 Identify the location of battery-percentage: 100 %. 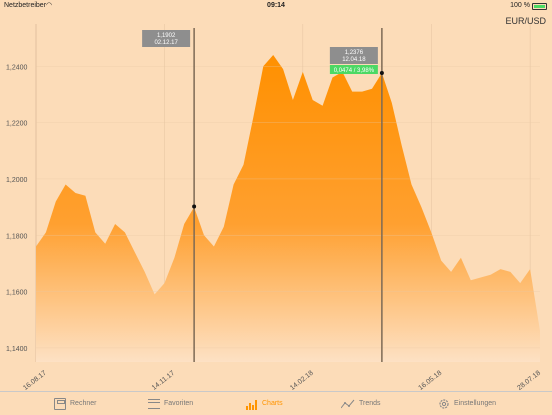
(520, 5).